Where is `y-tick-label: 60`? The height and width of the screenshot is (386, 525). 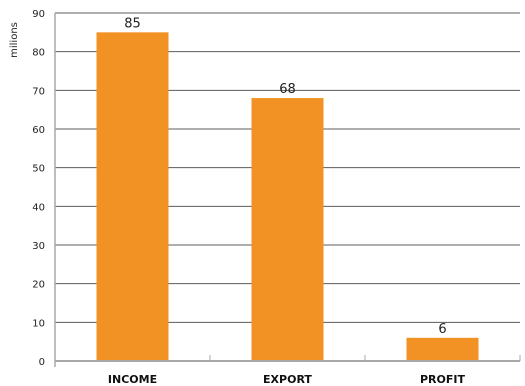 y-tick-label: 60 is located at coordinates (38, 130).